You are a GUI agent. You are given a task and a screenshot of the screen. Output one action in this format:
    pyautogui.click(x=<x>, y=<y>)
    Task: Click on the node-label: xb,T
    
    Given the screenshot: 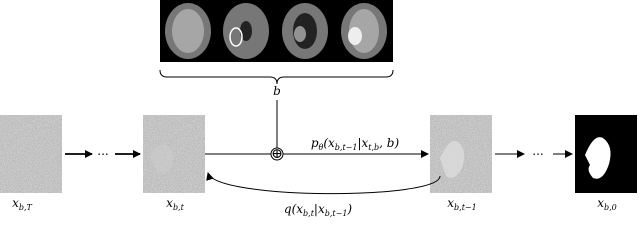 What is the action you would take?
    pyautogui.click(x=22, y=204)
    